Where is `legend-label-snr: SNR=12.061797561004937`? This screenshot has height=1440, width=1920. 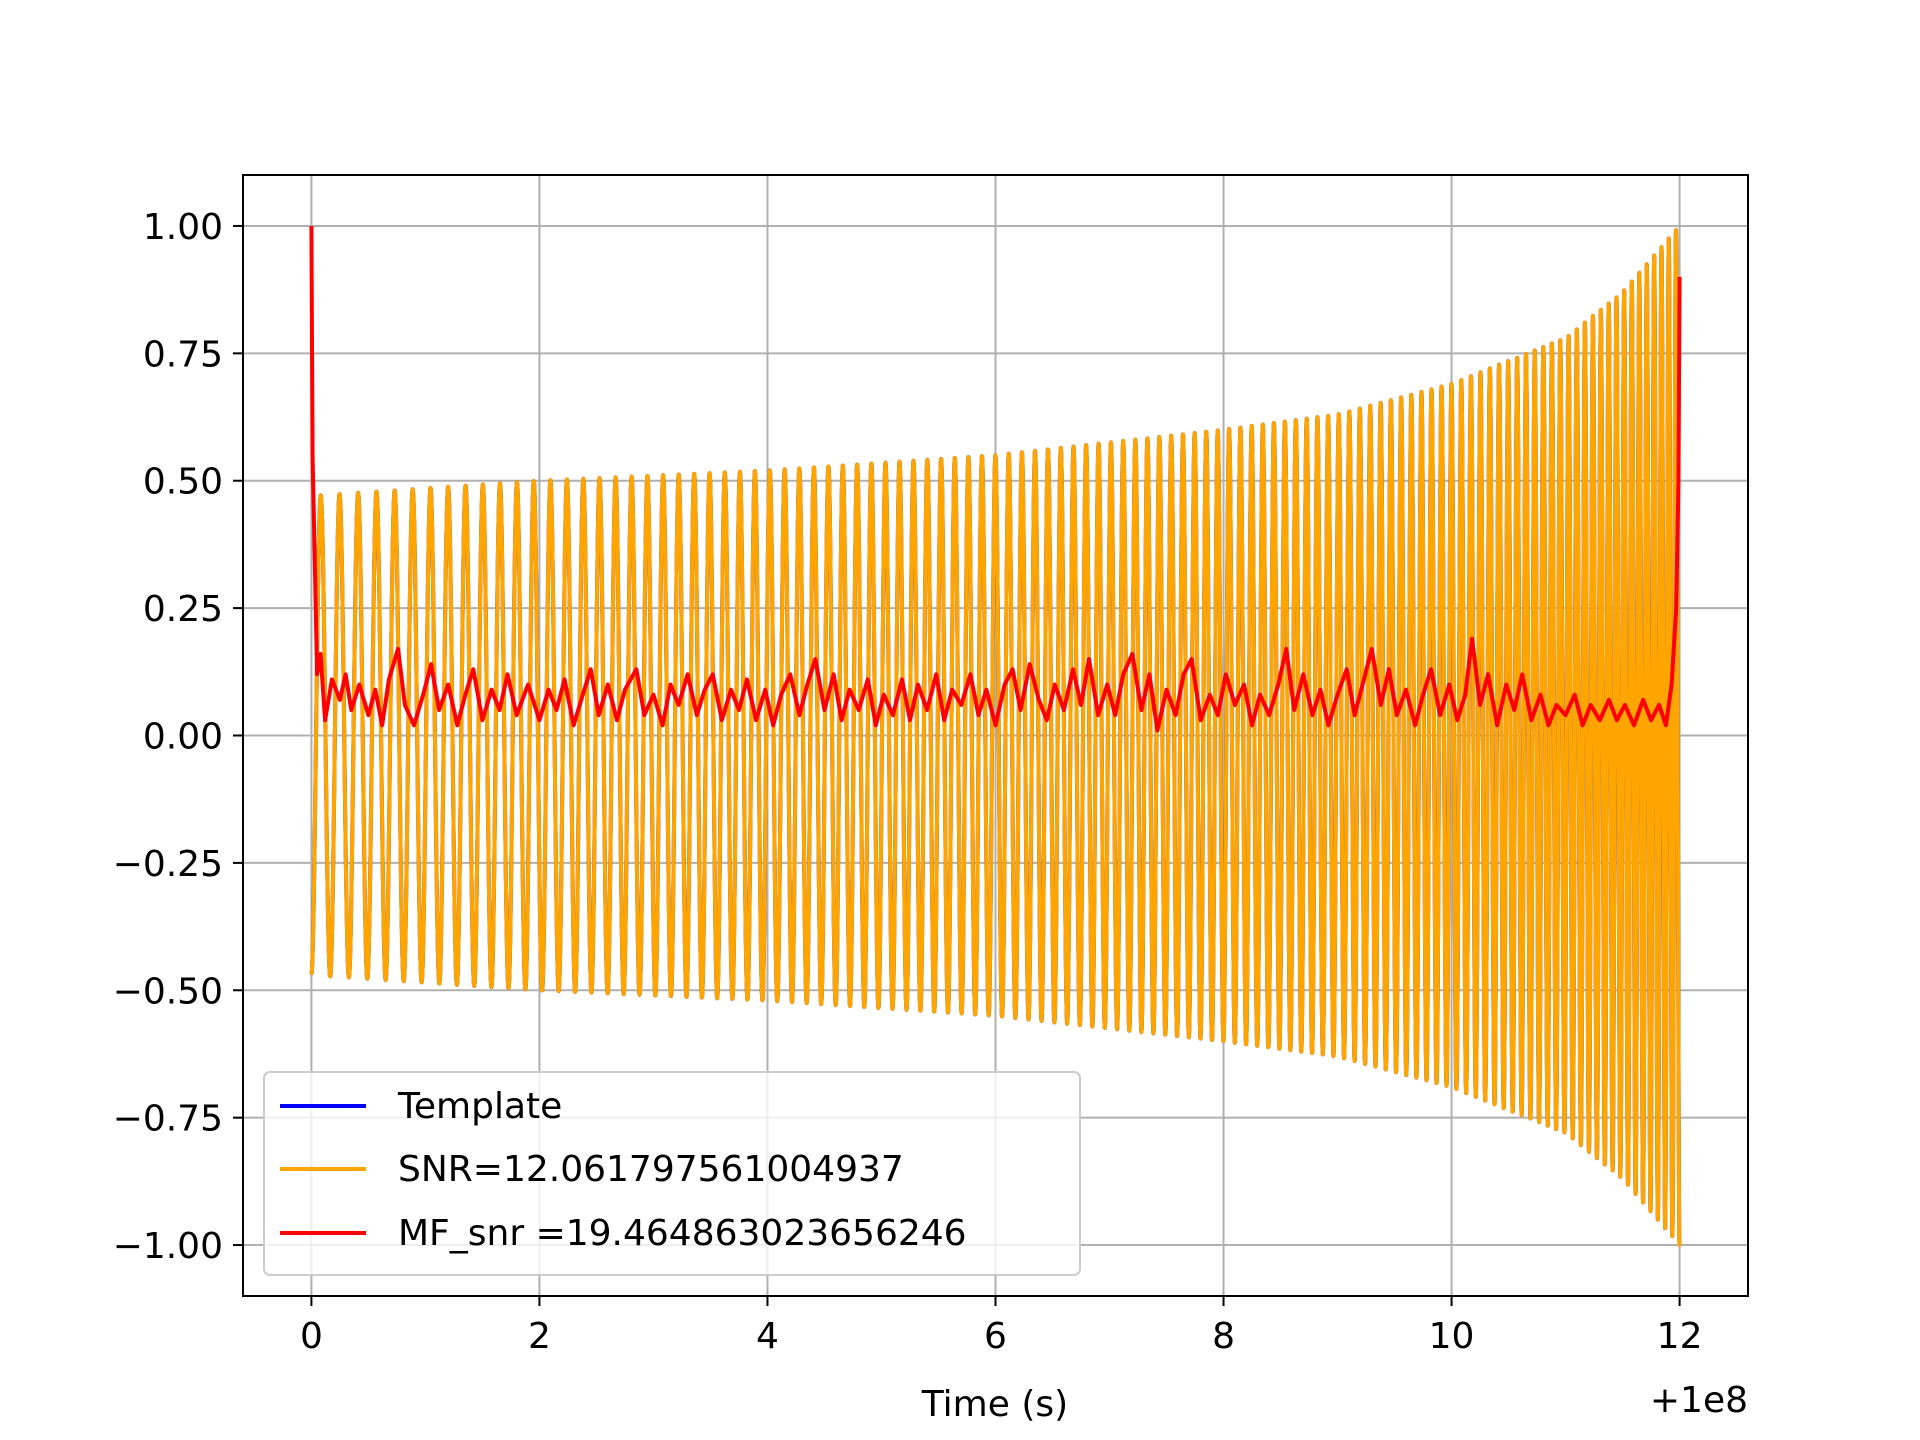
legend-label-snr: SNR=12.061797561004937 is located at coordinates (651, 1169).